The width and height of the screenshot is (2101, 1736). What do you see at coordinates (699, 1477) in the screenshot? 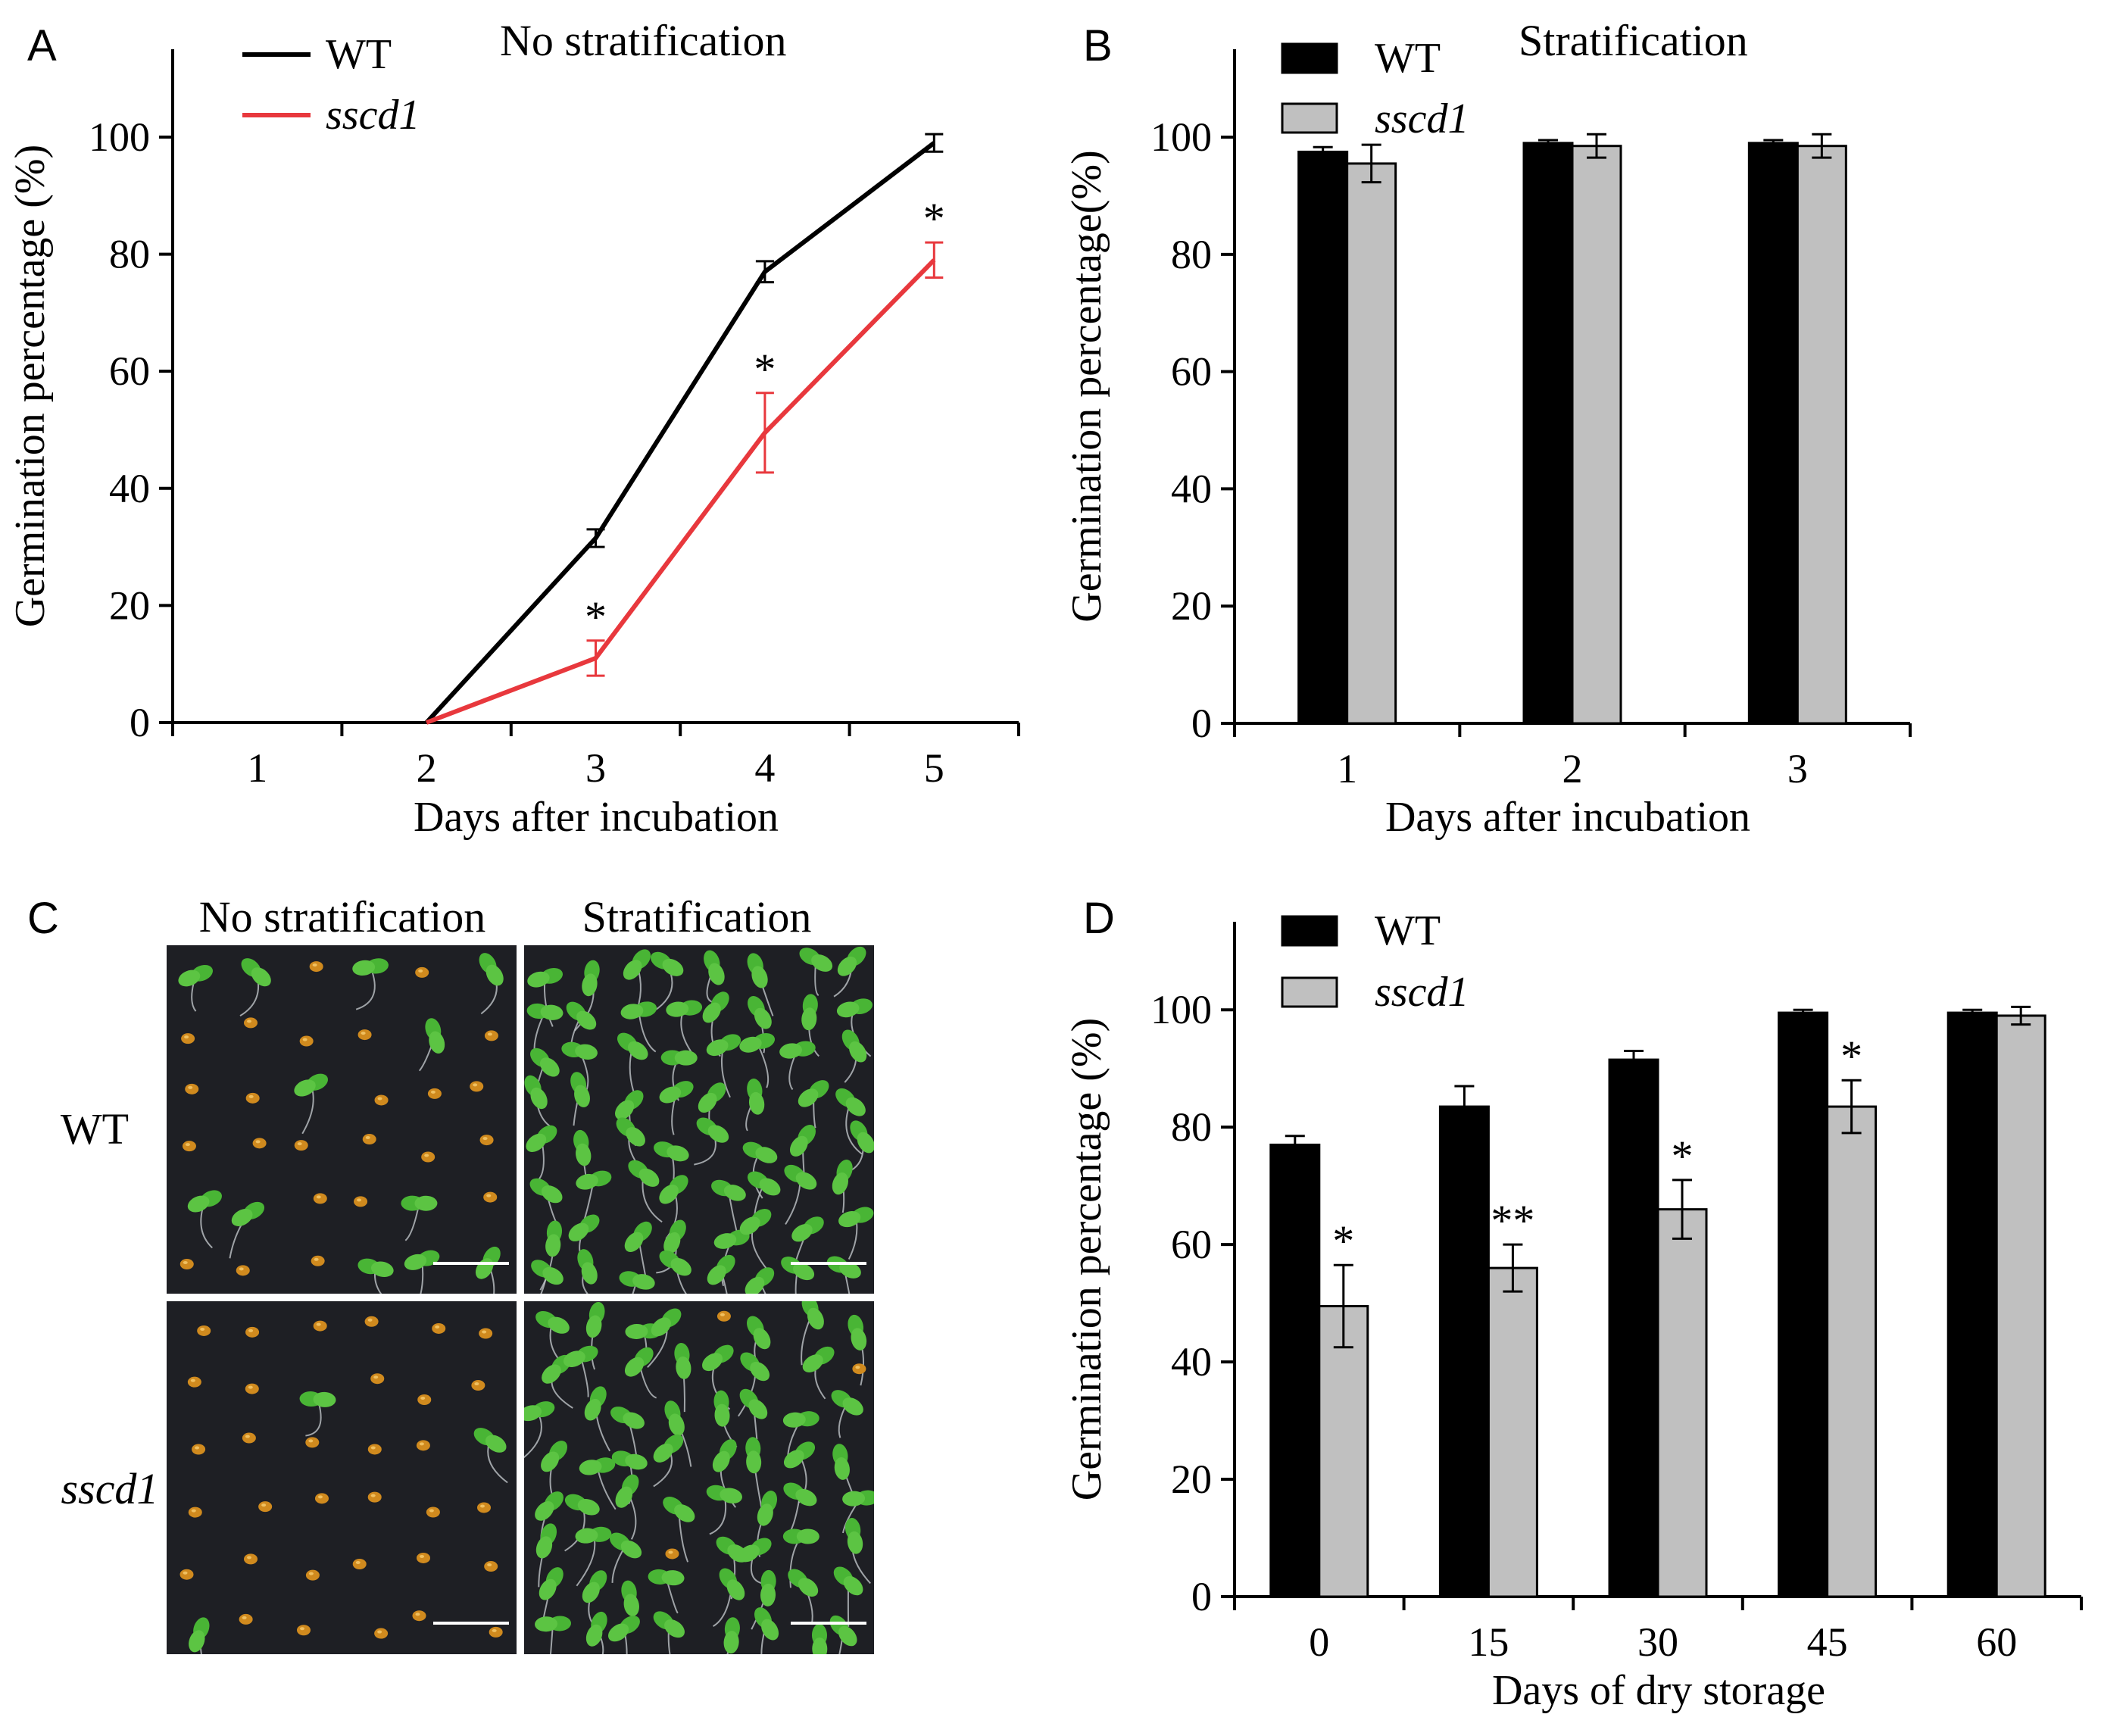
I see `photo-sscd1-stratification` at bounding box center [699, 1477].